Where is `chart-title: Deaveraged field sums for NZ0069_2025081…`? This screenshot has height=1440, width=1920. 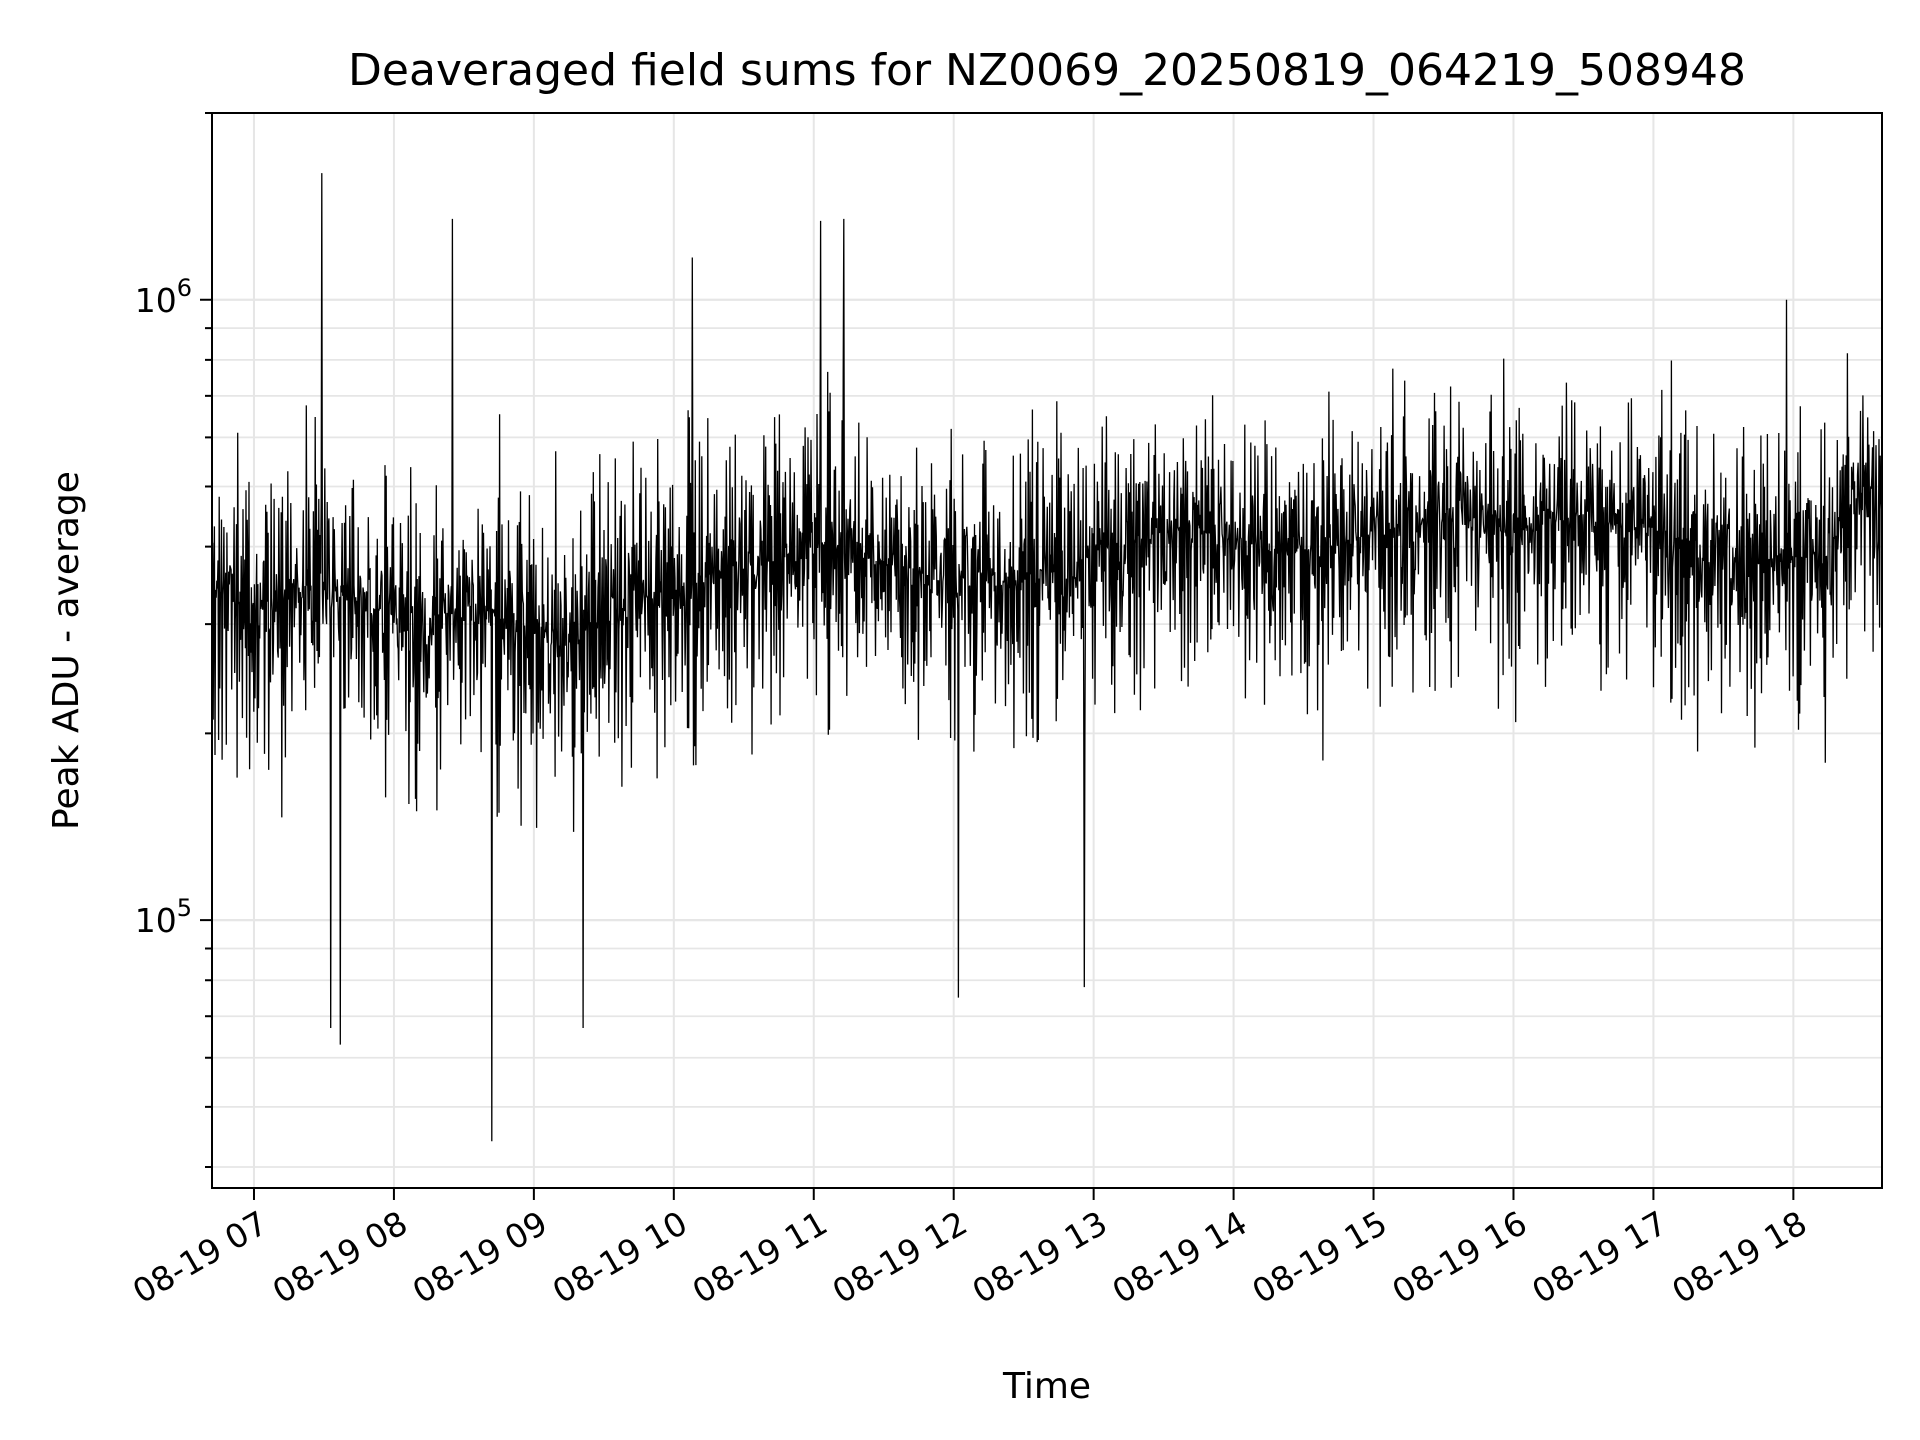 chart-title: Deaveraged field sums for NZ0069_2025081… is located at coordinates (1047, 70).